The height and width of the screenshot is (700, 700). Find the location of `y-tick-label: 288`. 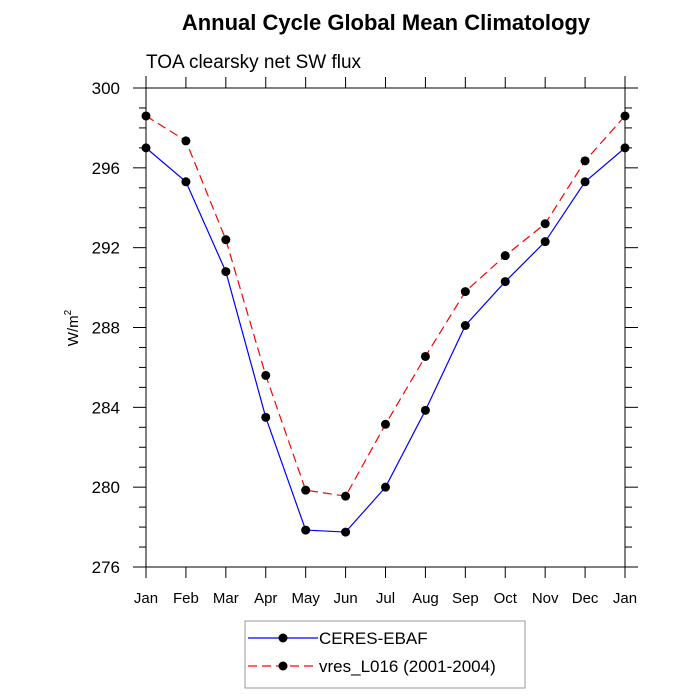

y-tick-label: 288 is located at coordinates (106, 328).